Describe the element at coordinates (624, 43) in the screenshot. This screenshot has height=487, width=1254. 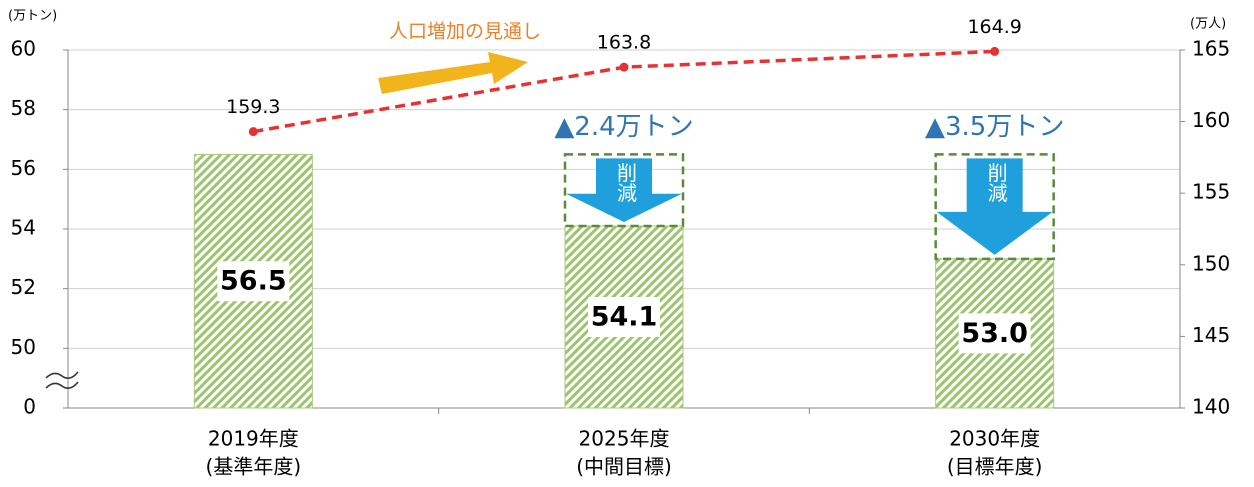
I see `line-label: 163.8` at that location.